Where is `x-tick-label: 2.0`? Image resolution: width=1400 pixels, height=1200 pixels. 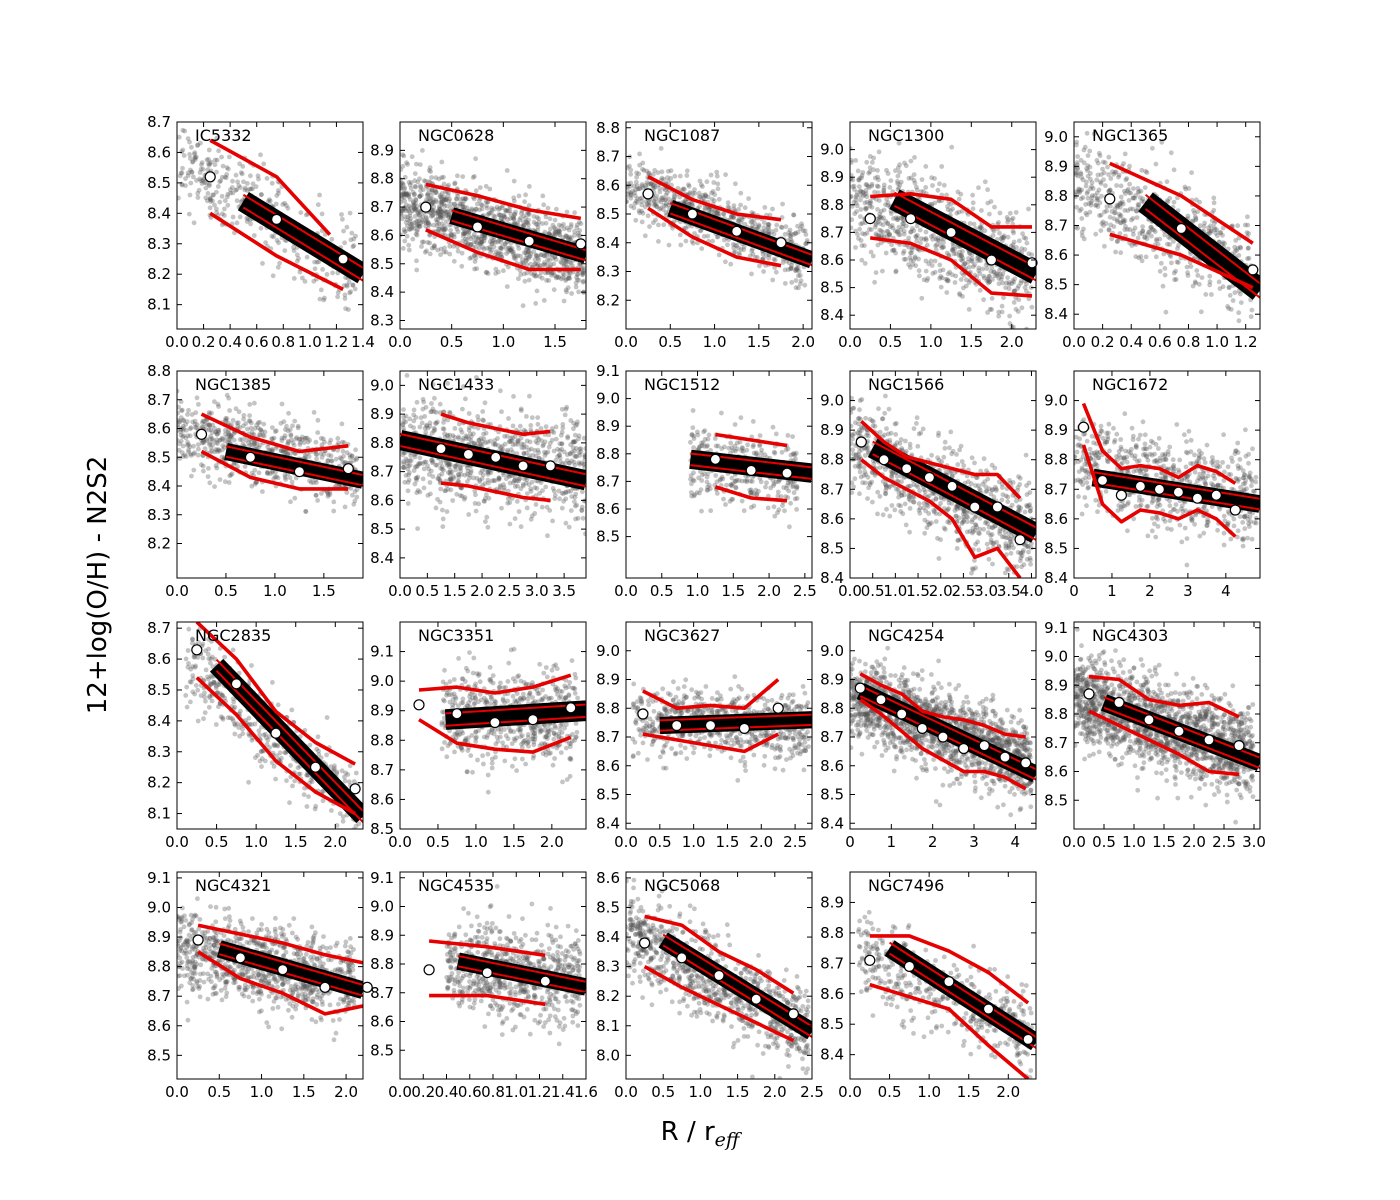 x-tick-label: 2.0 is located at coordinates (803, 342).